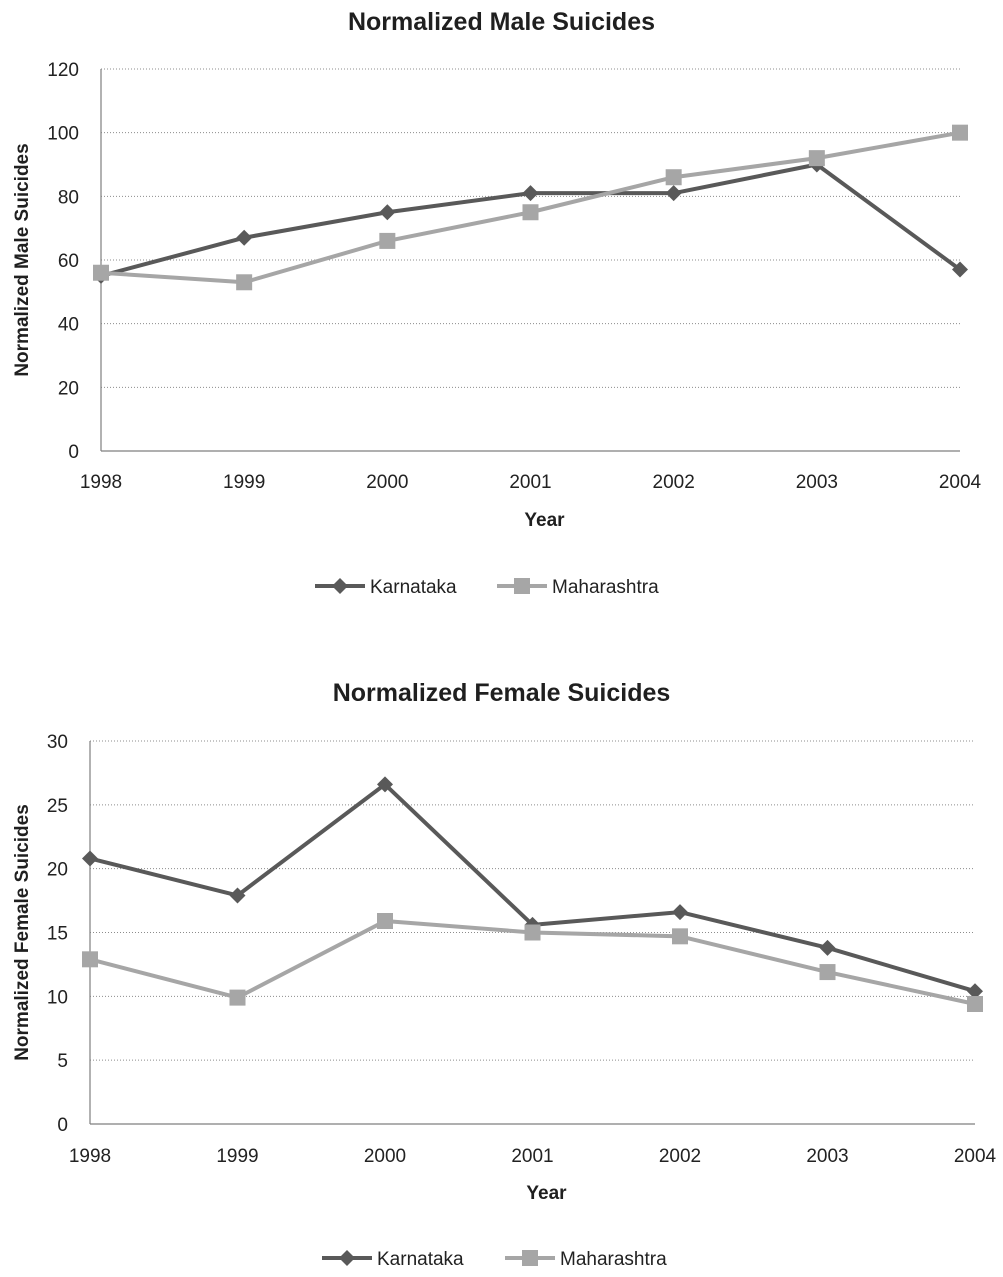  Describe the element at coordinates (960, 132) in the screenshot. I see `male-series-maharashtra-point-2004` at that location.